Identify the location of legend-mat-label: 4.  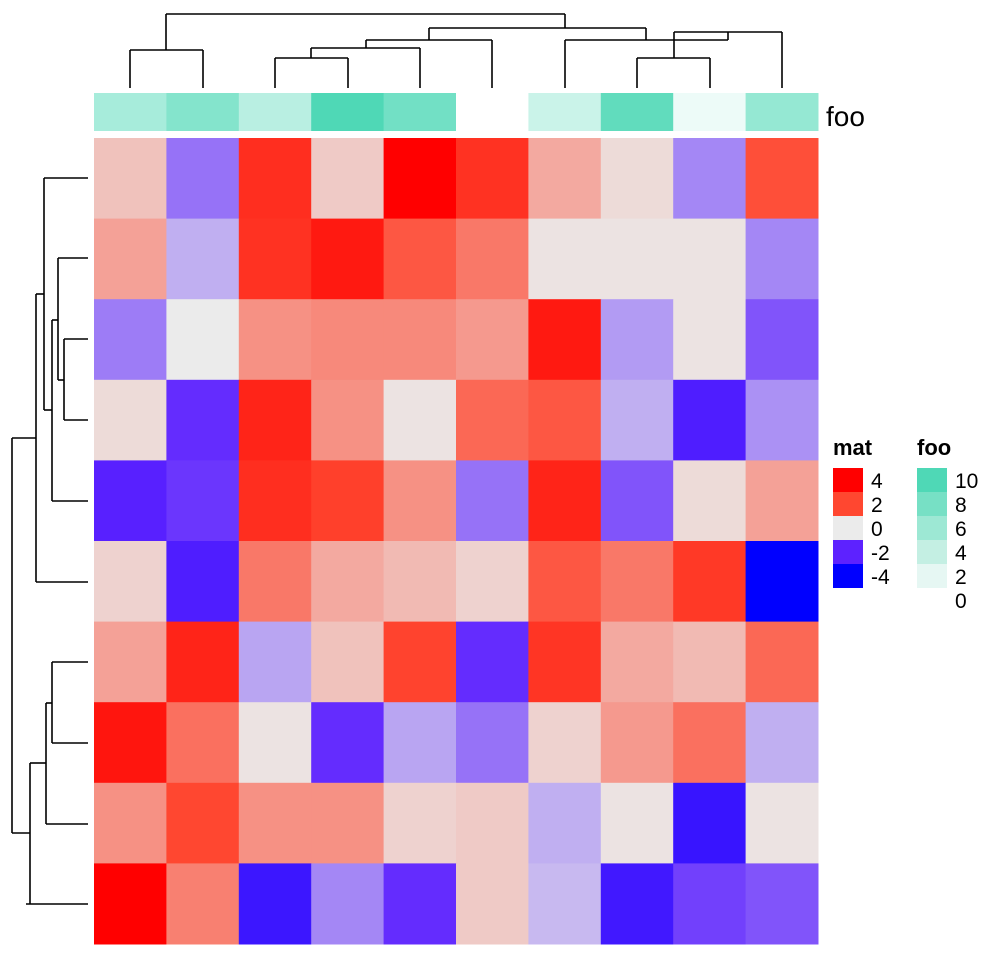
(877, 481).